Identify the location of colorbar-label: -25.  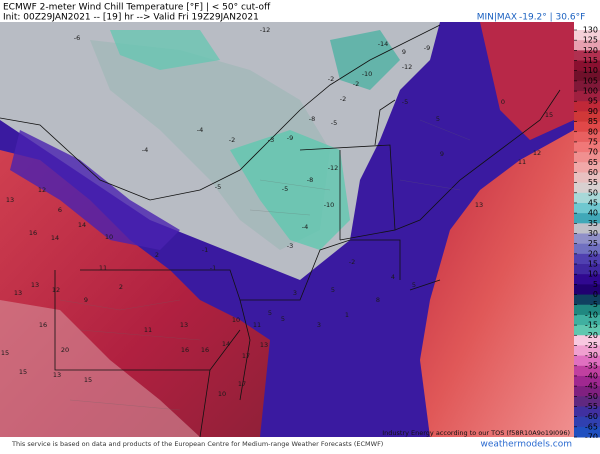
(591, 345).